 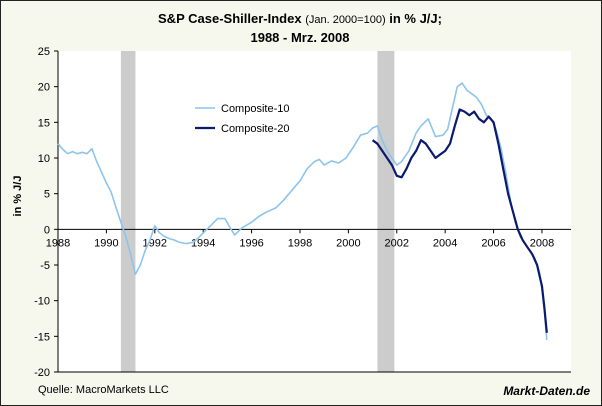 I want to click on x-tick-label-1990: 1990, so click(x=106, y=243).